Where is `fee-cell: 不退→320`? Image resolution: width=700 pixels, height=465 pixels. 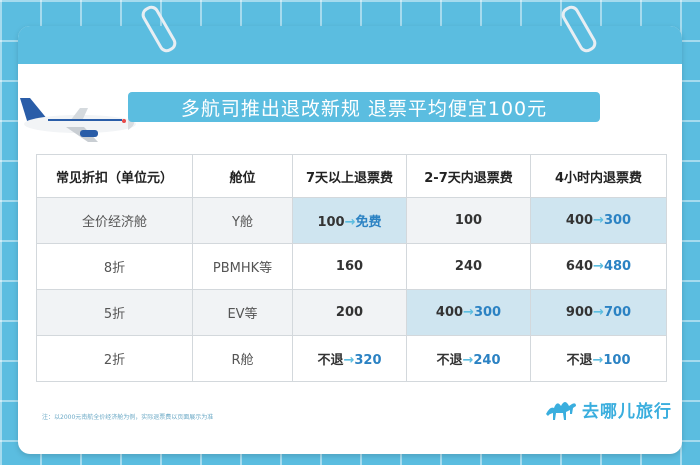
fee-cell: 不退→320 is located at coordinates (349, 358).